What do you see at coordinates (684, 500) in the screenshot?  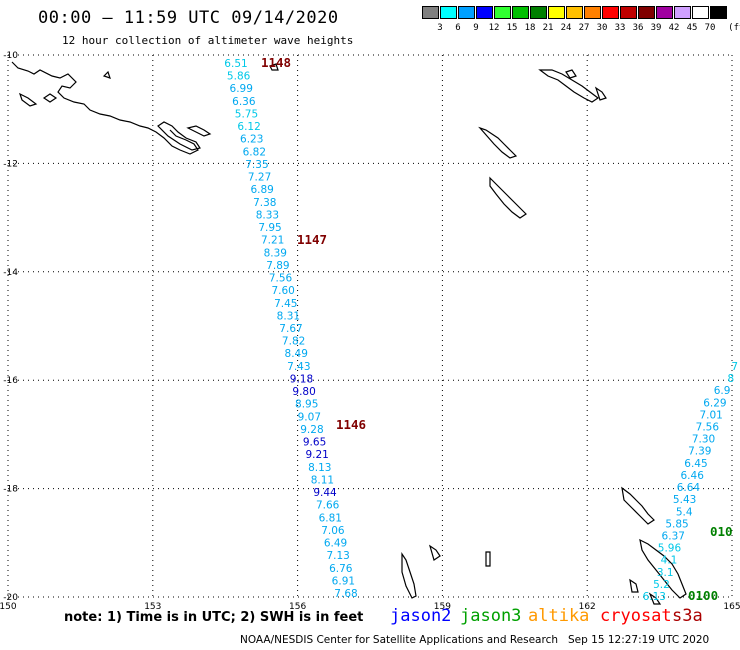 I see `wave-height-value: 5.43` at bounding box center [684, 500].